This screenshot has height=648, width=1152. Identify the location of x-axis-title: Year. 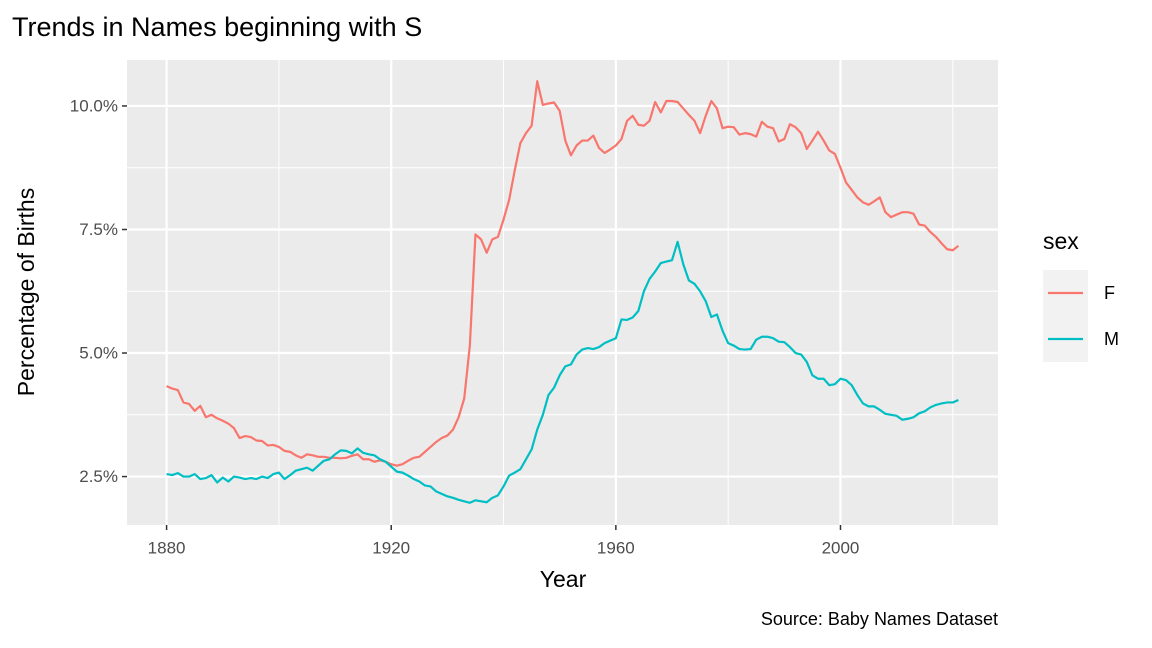
(563, 579).